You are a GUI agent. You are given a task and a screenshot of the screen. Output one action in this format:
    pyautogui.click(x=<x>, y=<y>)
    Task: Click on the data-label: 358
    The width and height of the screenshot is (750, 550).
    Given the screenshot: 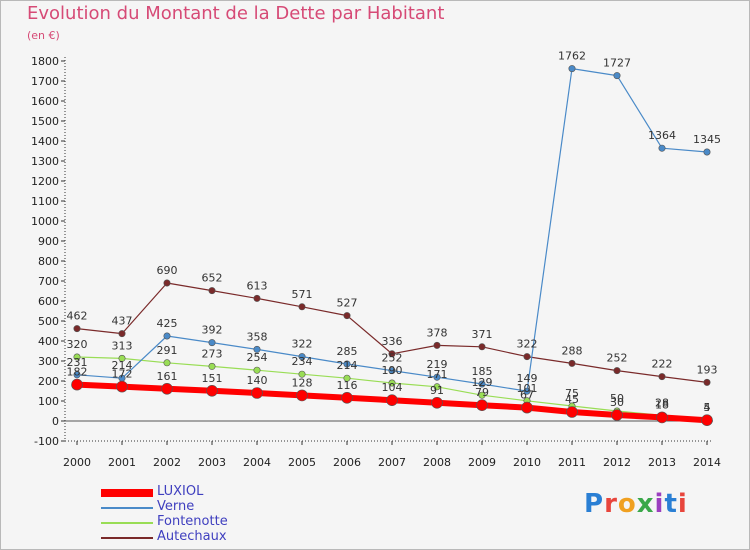 What is the action you would take?
    pyautogui.click(x=257, y=336)
    